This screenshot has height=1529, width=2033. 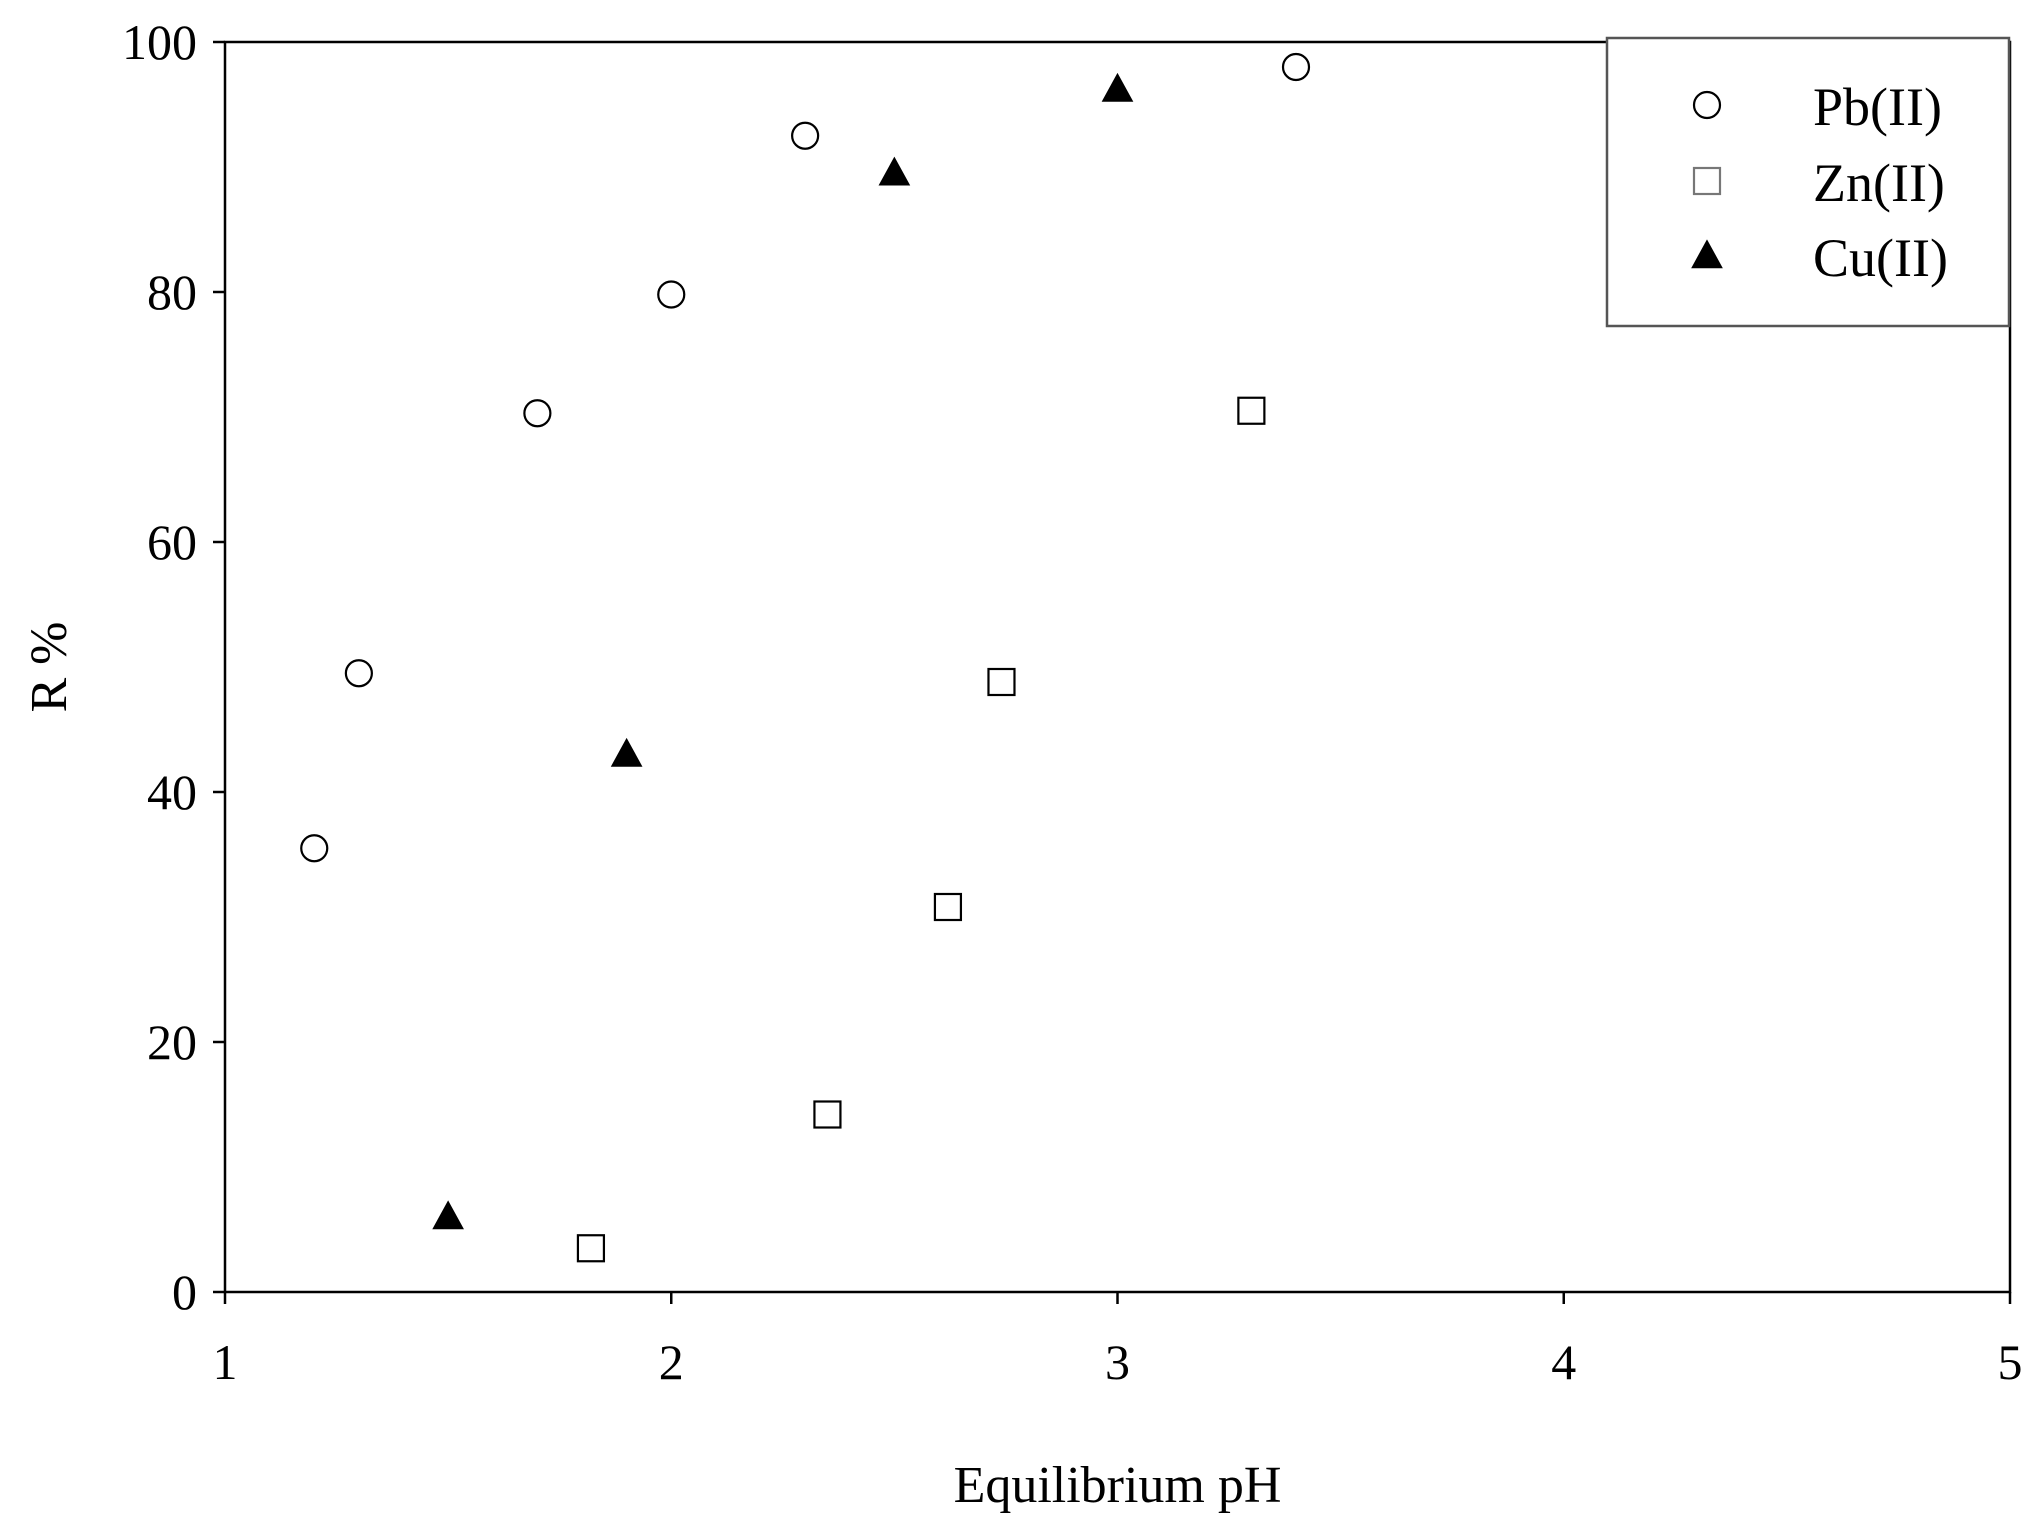 What do you see at coordinates (1707, 254) in the screenshot?
I see `legend-triangle-point` at bounding box center [1707, 254].